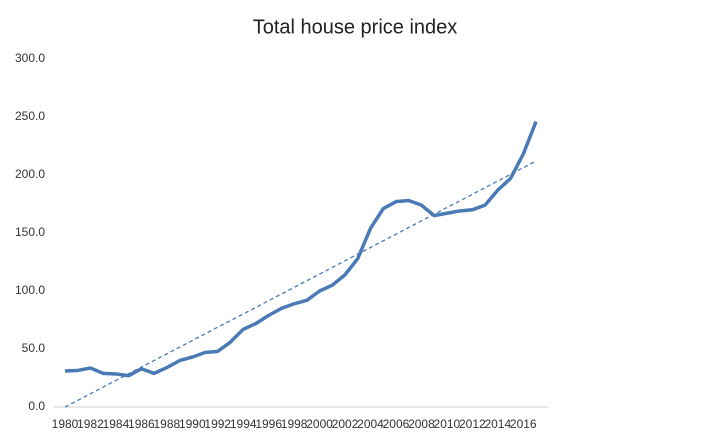  Describe the element at coordinates (243, 424) in the screenshot. I see `x-tick-label: 1994` at that location.